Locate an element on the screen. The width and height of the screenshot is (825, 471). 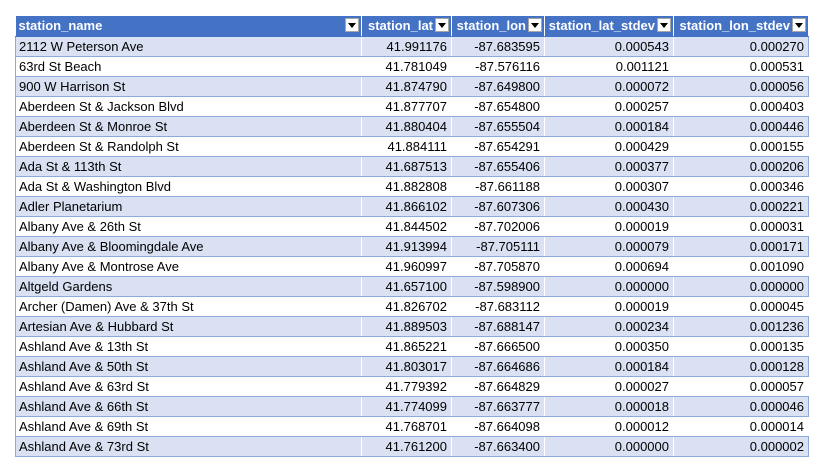
station-lat-cell: 41.880404 is located at coordinates (406, 126).